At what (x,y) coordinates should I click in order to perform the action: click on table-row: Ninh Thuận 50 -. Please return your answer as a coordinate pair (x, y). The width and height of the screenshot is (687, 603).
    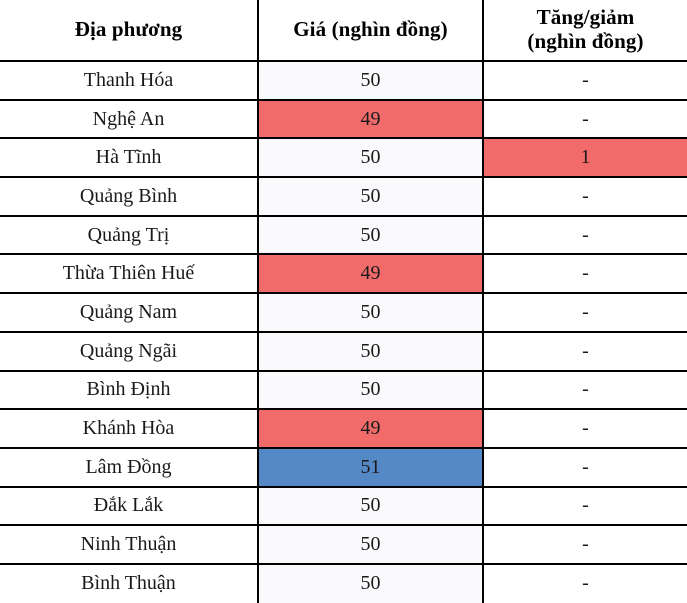
    Looking at the image, I should click on (343, 545).